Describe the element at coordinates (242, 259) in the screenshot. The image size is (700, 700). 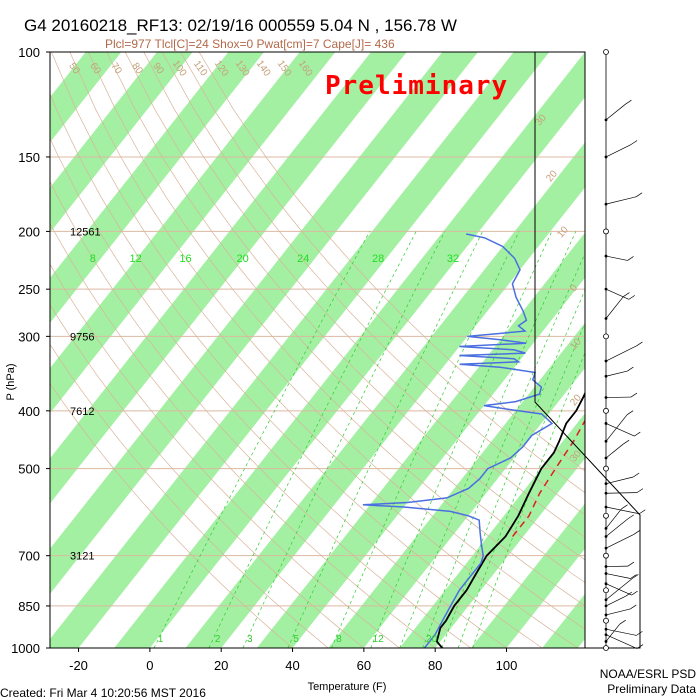
I see `mixing-ratio-label: 20` at that location.